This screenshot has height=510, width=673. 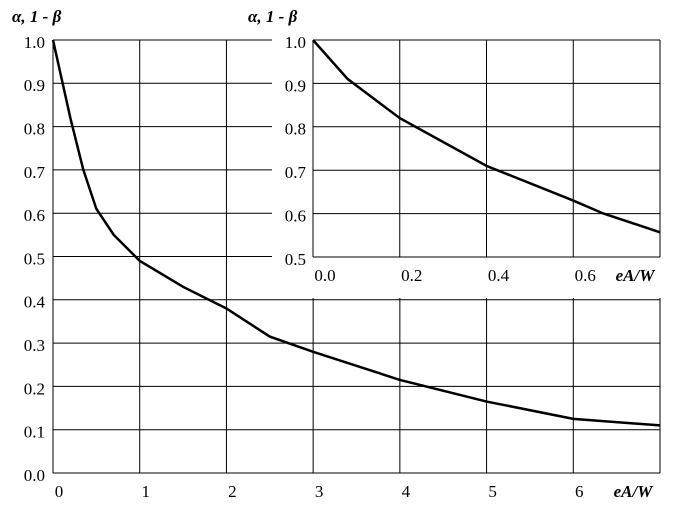 What do you see at coordinates (34, 388) in the screenshot?
I see `y-tick-label: 0.2` at bounding box center [34, 388].